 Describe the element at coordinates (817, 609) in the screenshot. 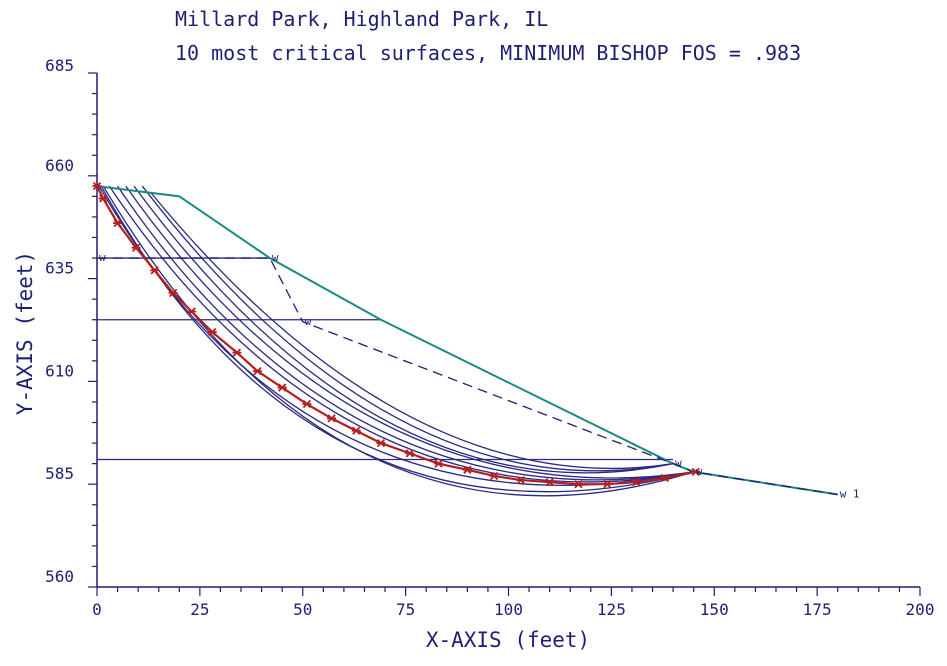

I see `x-tick-label: 175` at that location.